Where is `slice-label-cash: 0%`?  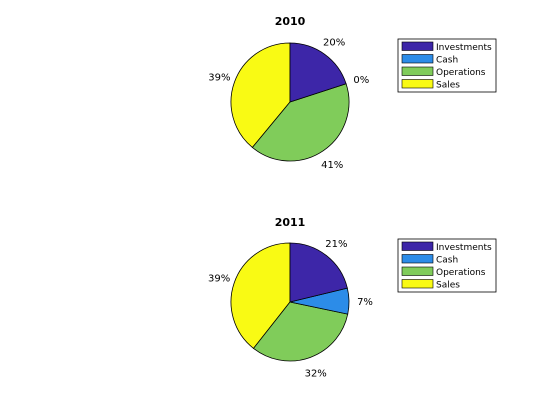 slice-label-cash: 0% is located at coordinates (361, 80).